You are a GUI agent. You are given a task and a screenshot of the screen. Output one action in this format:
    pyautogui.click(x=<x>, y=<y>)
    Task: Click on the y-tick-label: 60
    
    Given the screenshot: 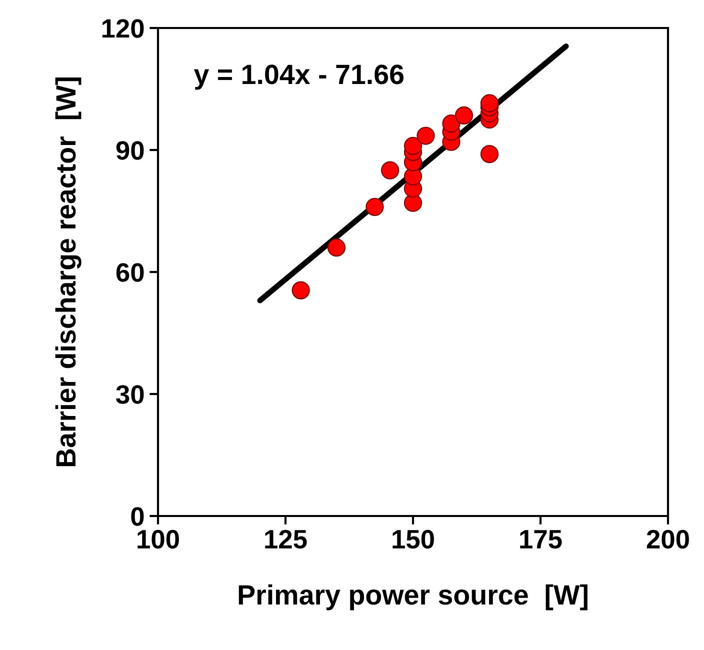 What is the action you would take?
    pyautogui.click(x=130, y=272)
    